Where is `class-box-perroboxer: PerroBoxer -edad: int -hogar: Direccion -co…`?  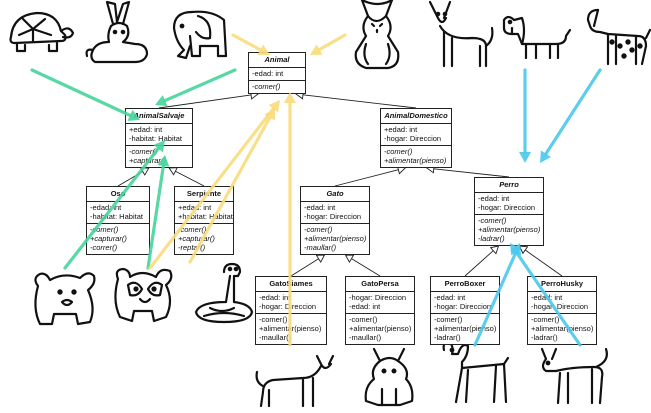
class-box-perroboxer: PerroBoxer -edad: int -hogar: Direccion -co… is located at coordinates (465, 310).